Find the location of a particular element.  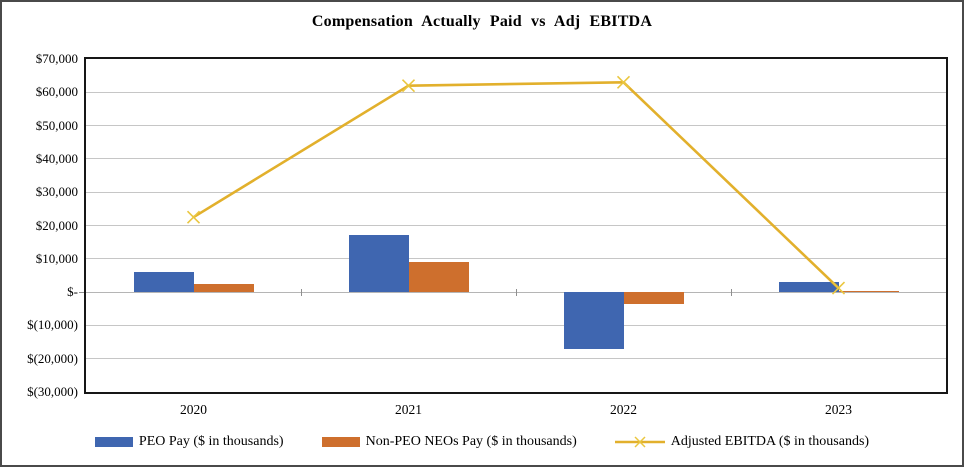

legend-item: PEO Pay ($ in thousands) is located at coordinates (189, 442).